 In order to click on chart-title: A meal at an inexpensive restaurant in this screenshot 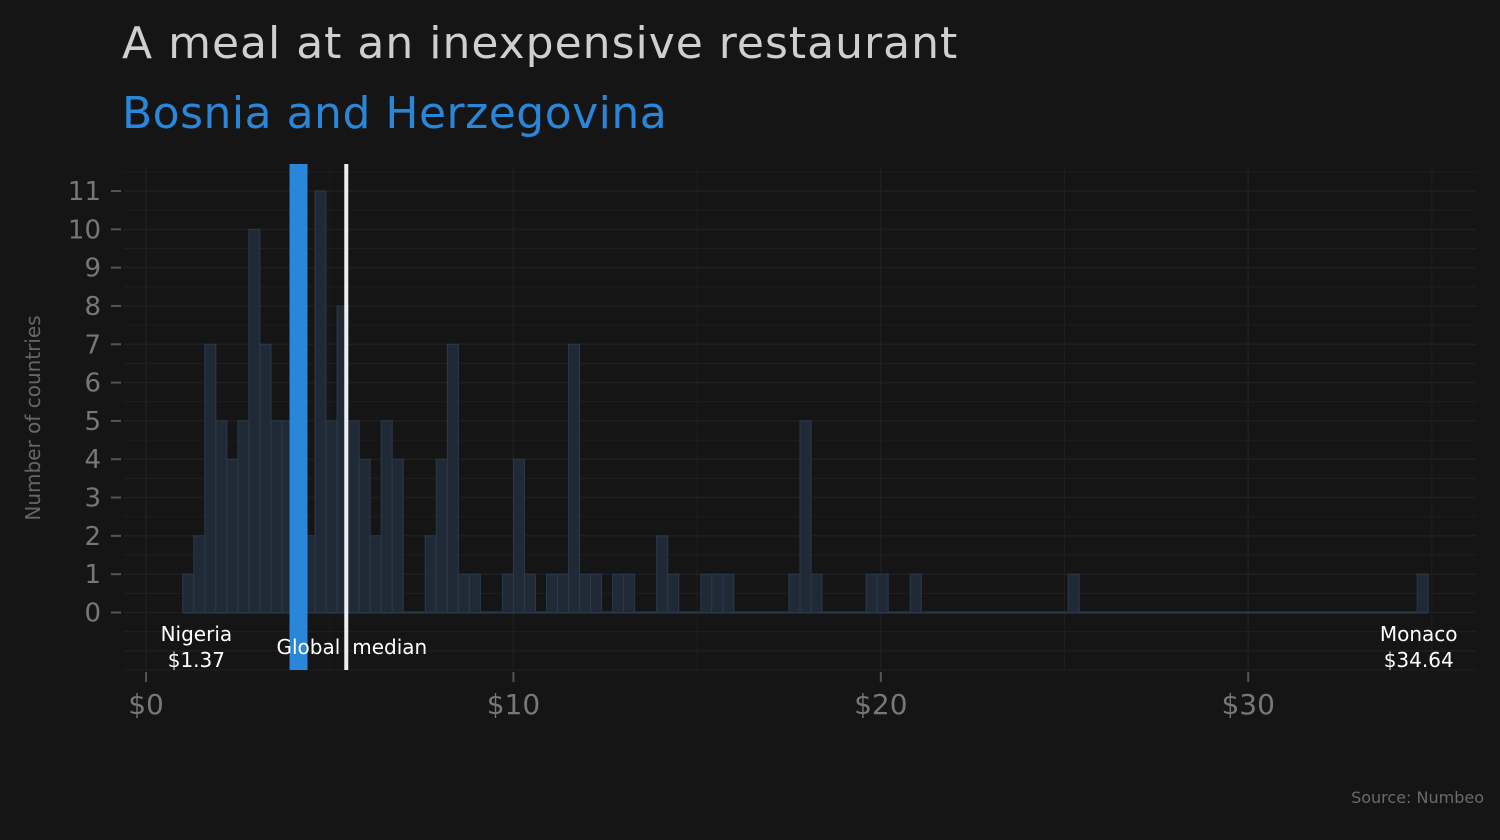, I will do `click(540, 43)`.